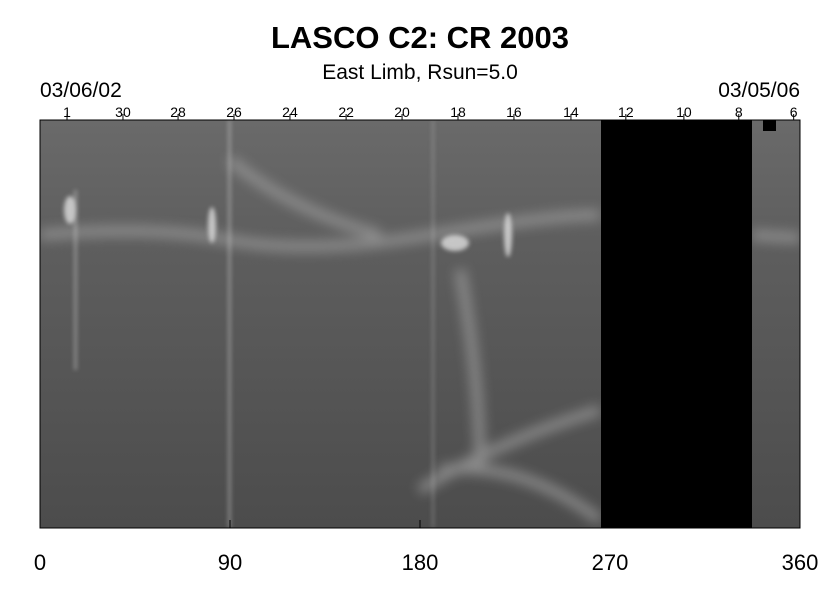 This screenshot has height=600, width=820. I want to click on end-date: 03/05/06, so click(759, 90).